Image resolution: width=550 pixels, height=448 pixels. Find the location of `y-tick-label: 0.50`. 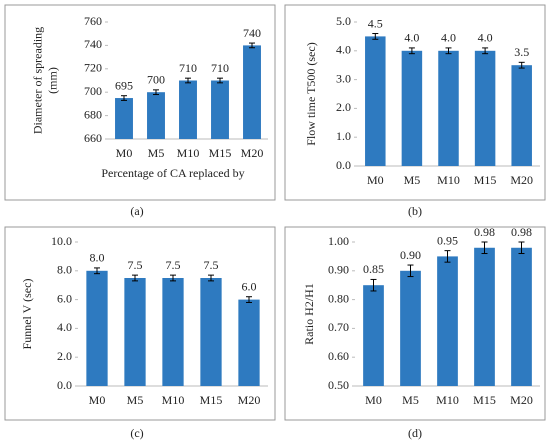

y-tick-label: 0.50 is located at coordinates (338, 385).